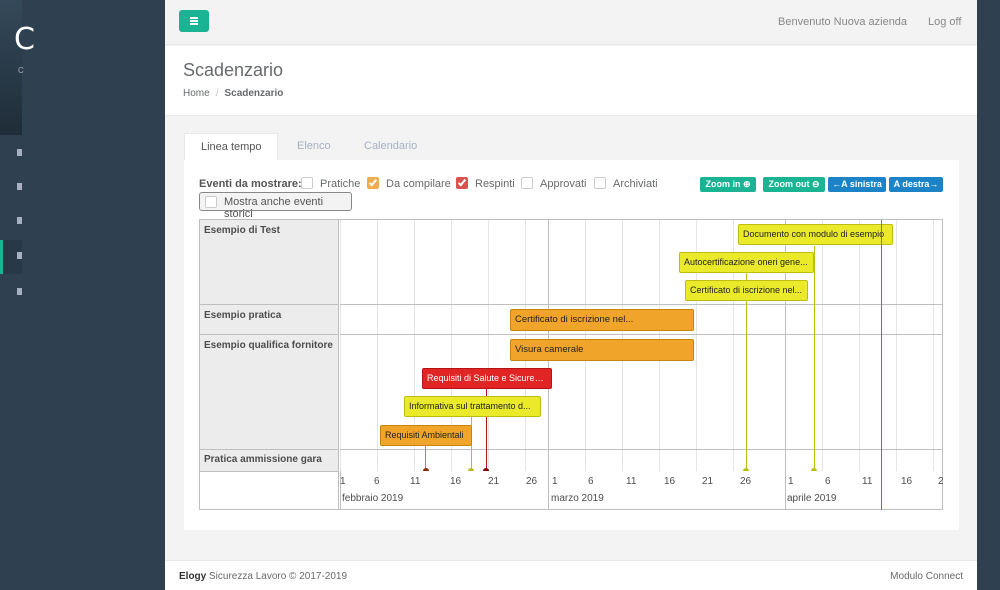 This screenshot has width=1000, height=590. I want to click on group-esempio-di-test: Esempio di Test, so click(269, 262).